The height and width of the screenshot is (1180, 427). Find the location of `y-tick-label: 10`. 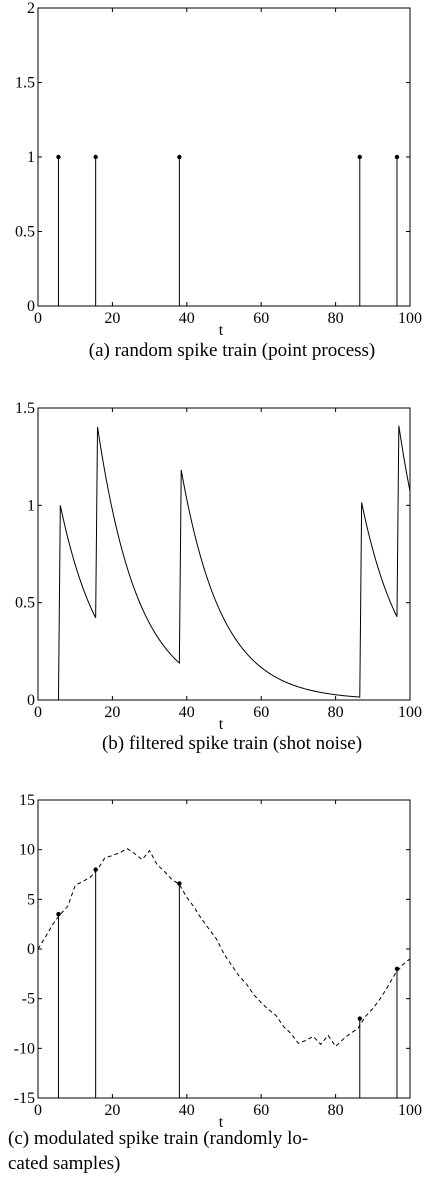

y-tick-label: 10 is located at coordinates (27, 850).